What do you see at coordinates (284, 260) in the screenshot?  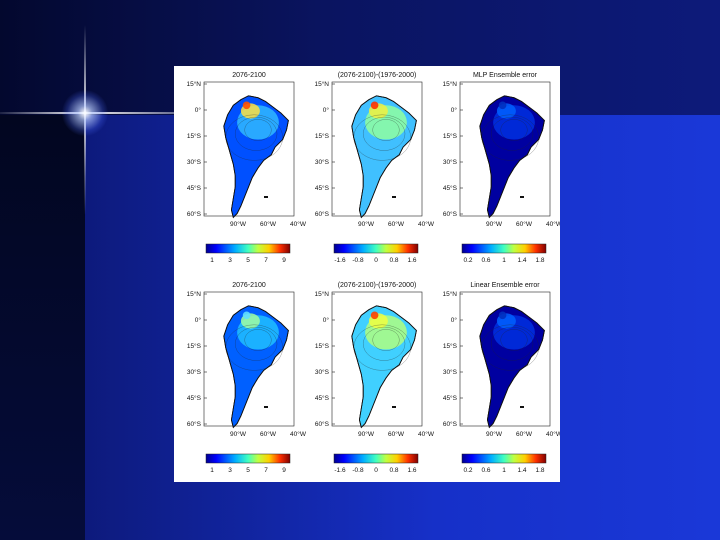 I see `colorbar-tick-label: 9` at bounding box center [284, 260].